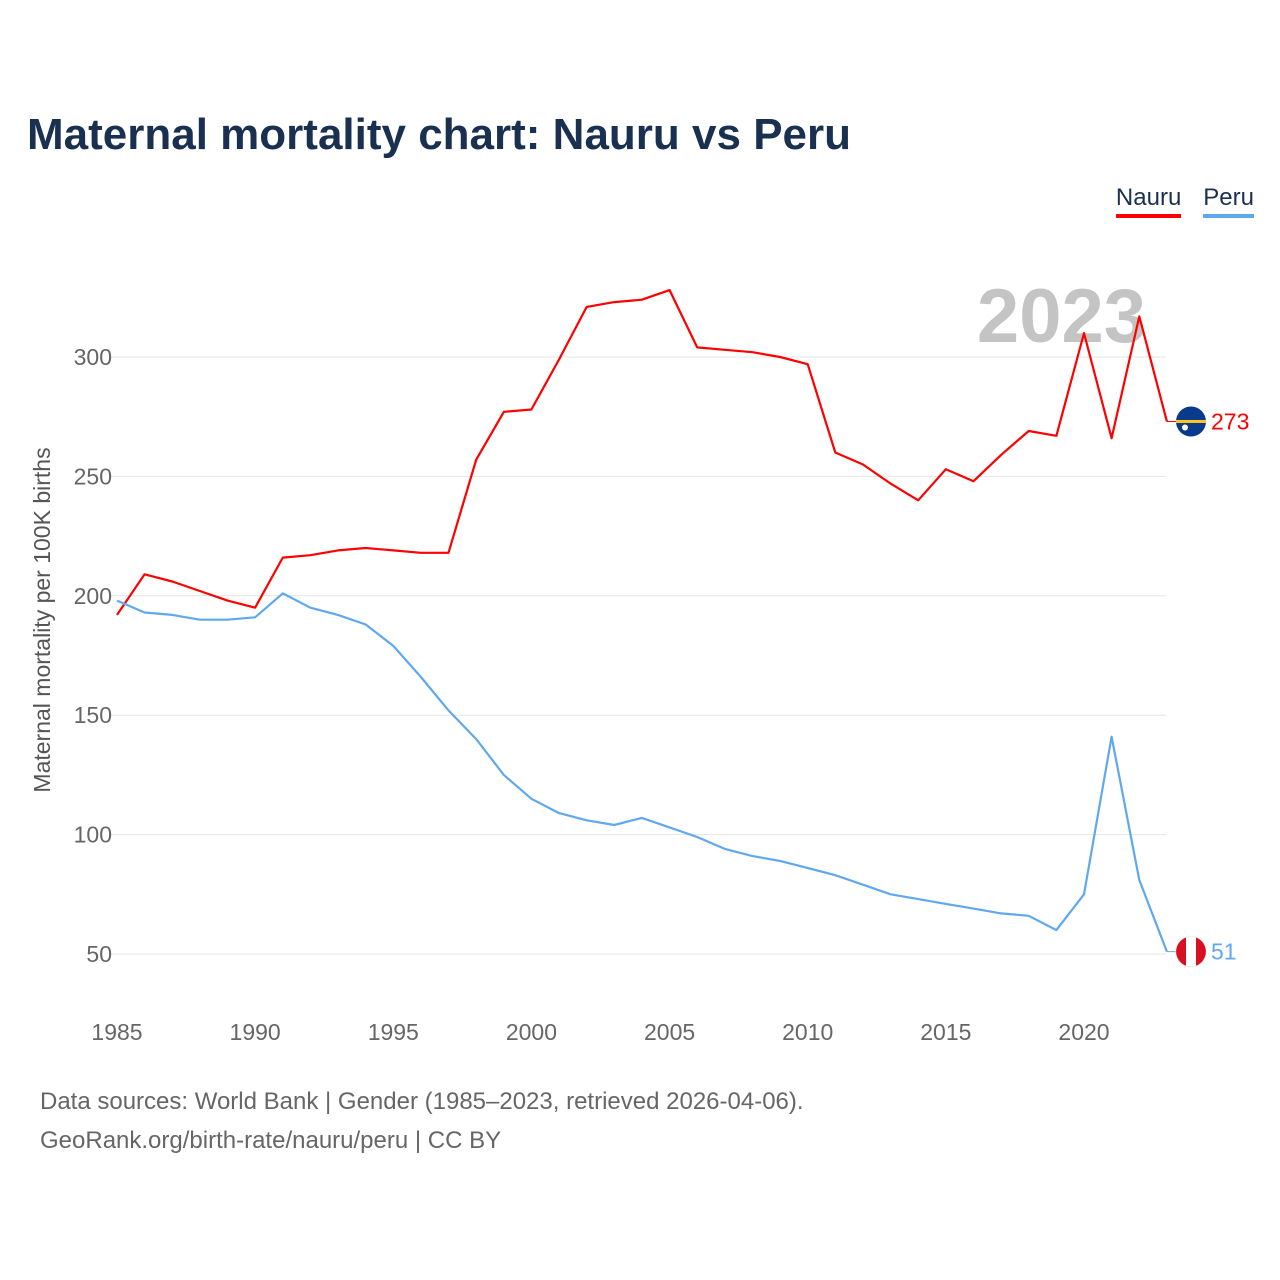 This screenshot has height=1280, width=1280. What do you see at coordinates (439, 134) in the screenshot?
I see `chart-title: Maternal mortality chart: Nauru vs Peru` at bounding box center [439, 134].